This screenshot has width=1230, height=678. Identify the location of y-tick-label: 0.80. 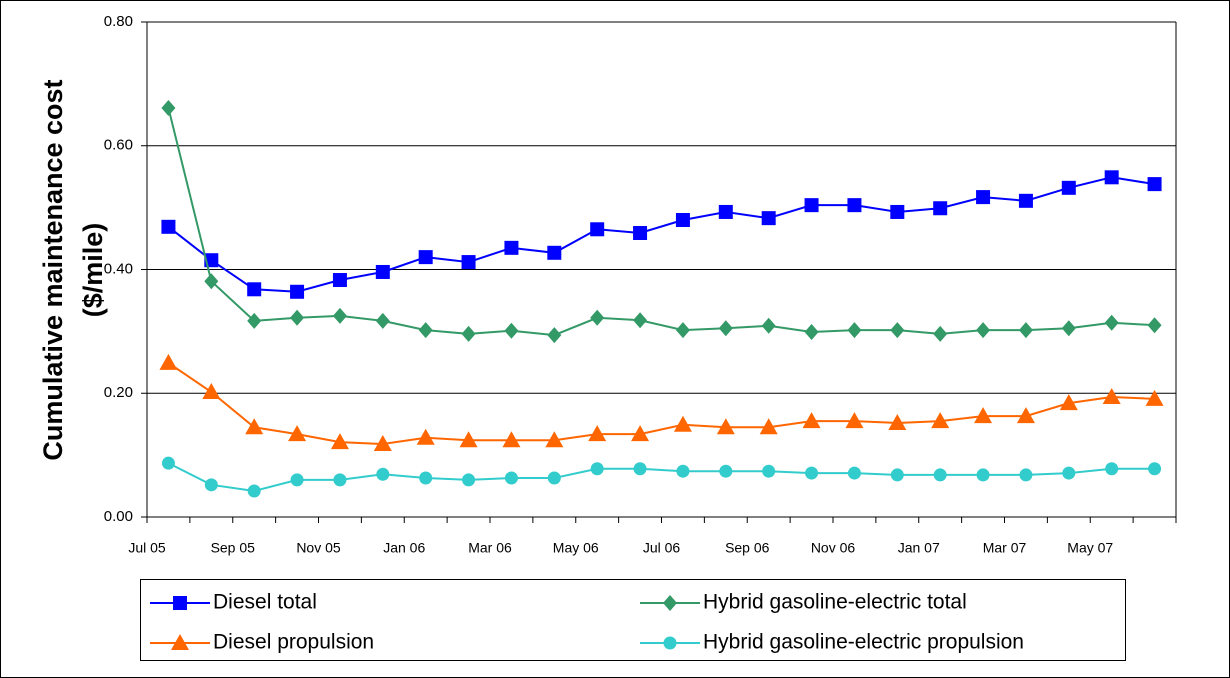
(118, 21).